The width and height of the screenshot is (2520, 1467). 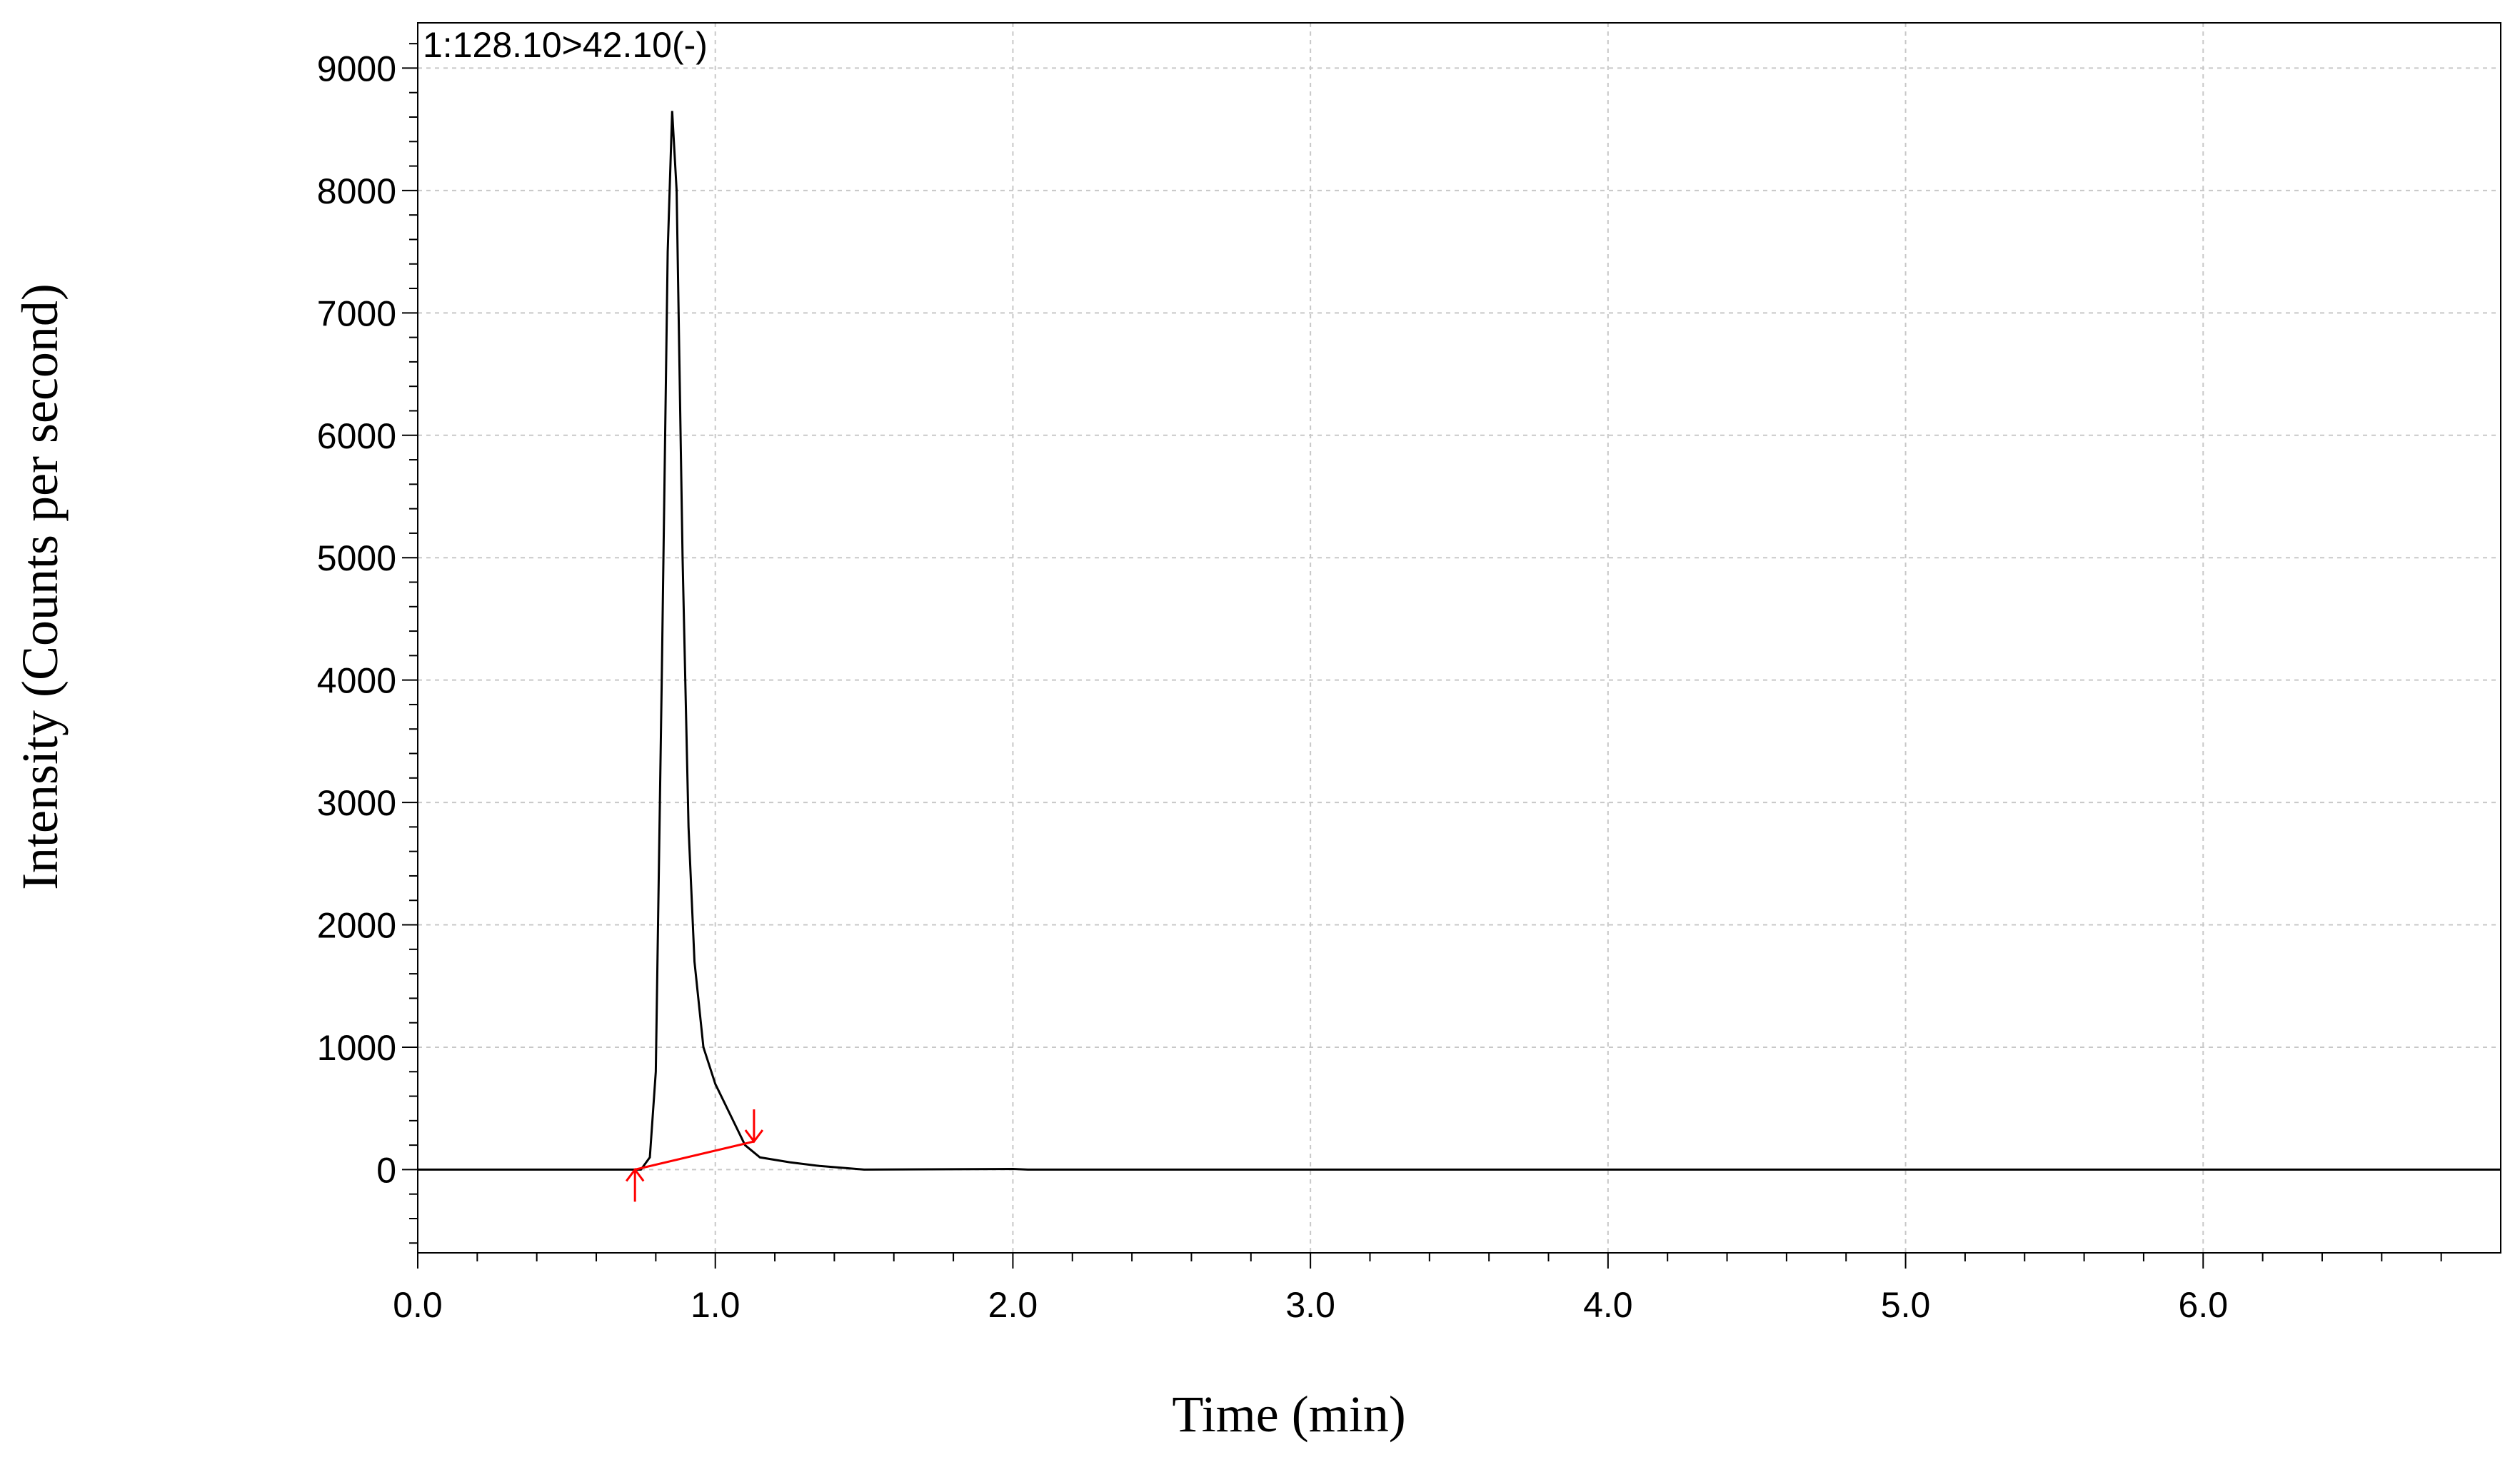 What do you see at coordinates (356, 436) in the screenshot?
I see `y-tick-label: 6000` at bounding box center [356, 436].